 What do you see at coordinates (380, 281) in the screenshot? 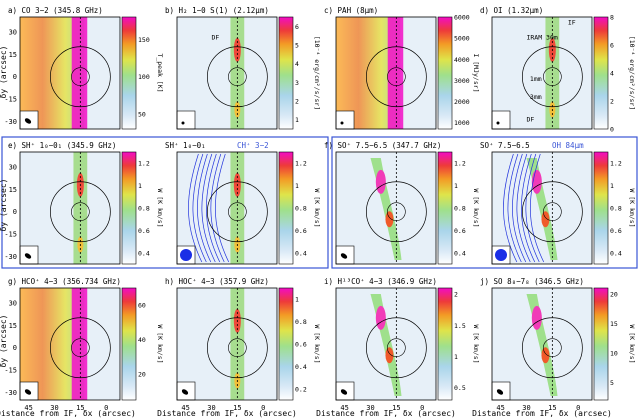
I see `panel-title: i) H¹³CO⁺ 4−3 (346.9 GHz)` at bounding box center [380, 281].